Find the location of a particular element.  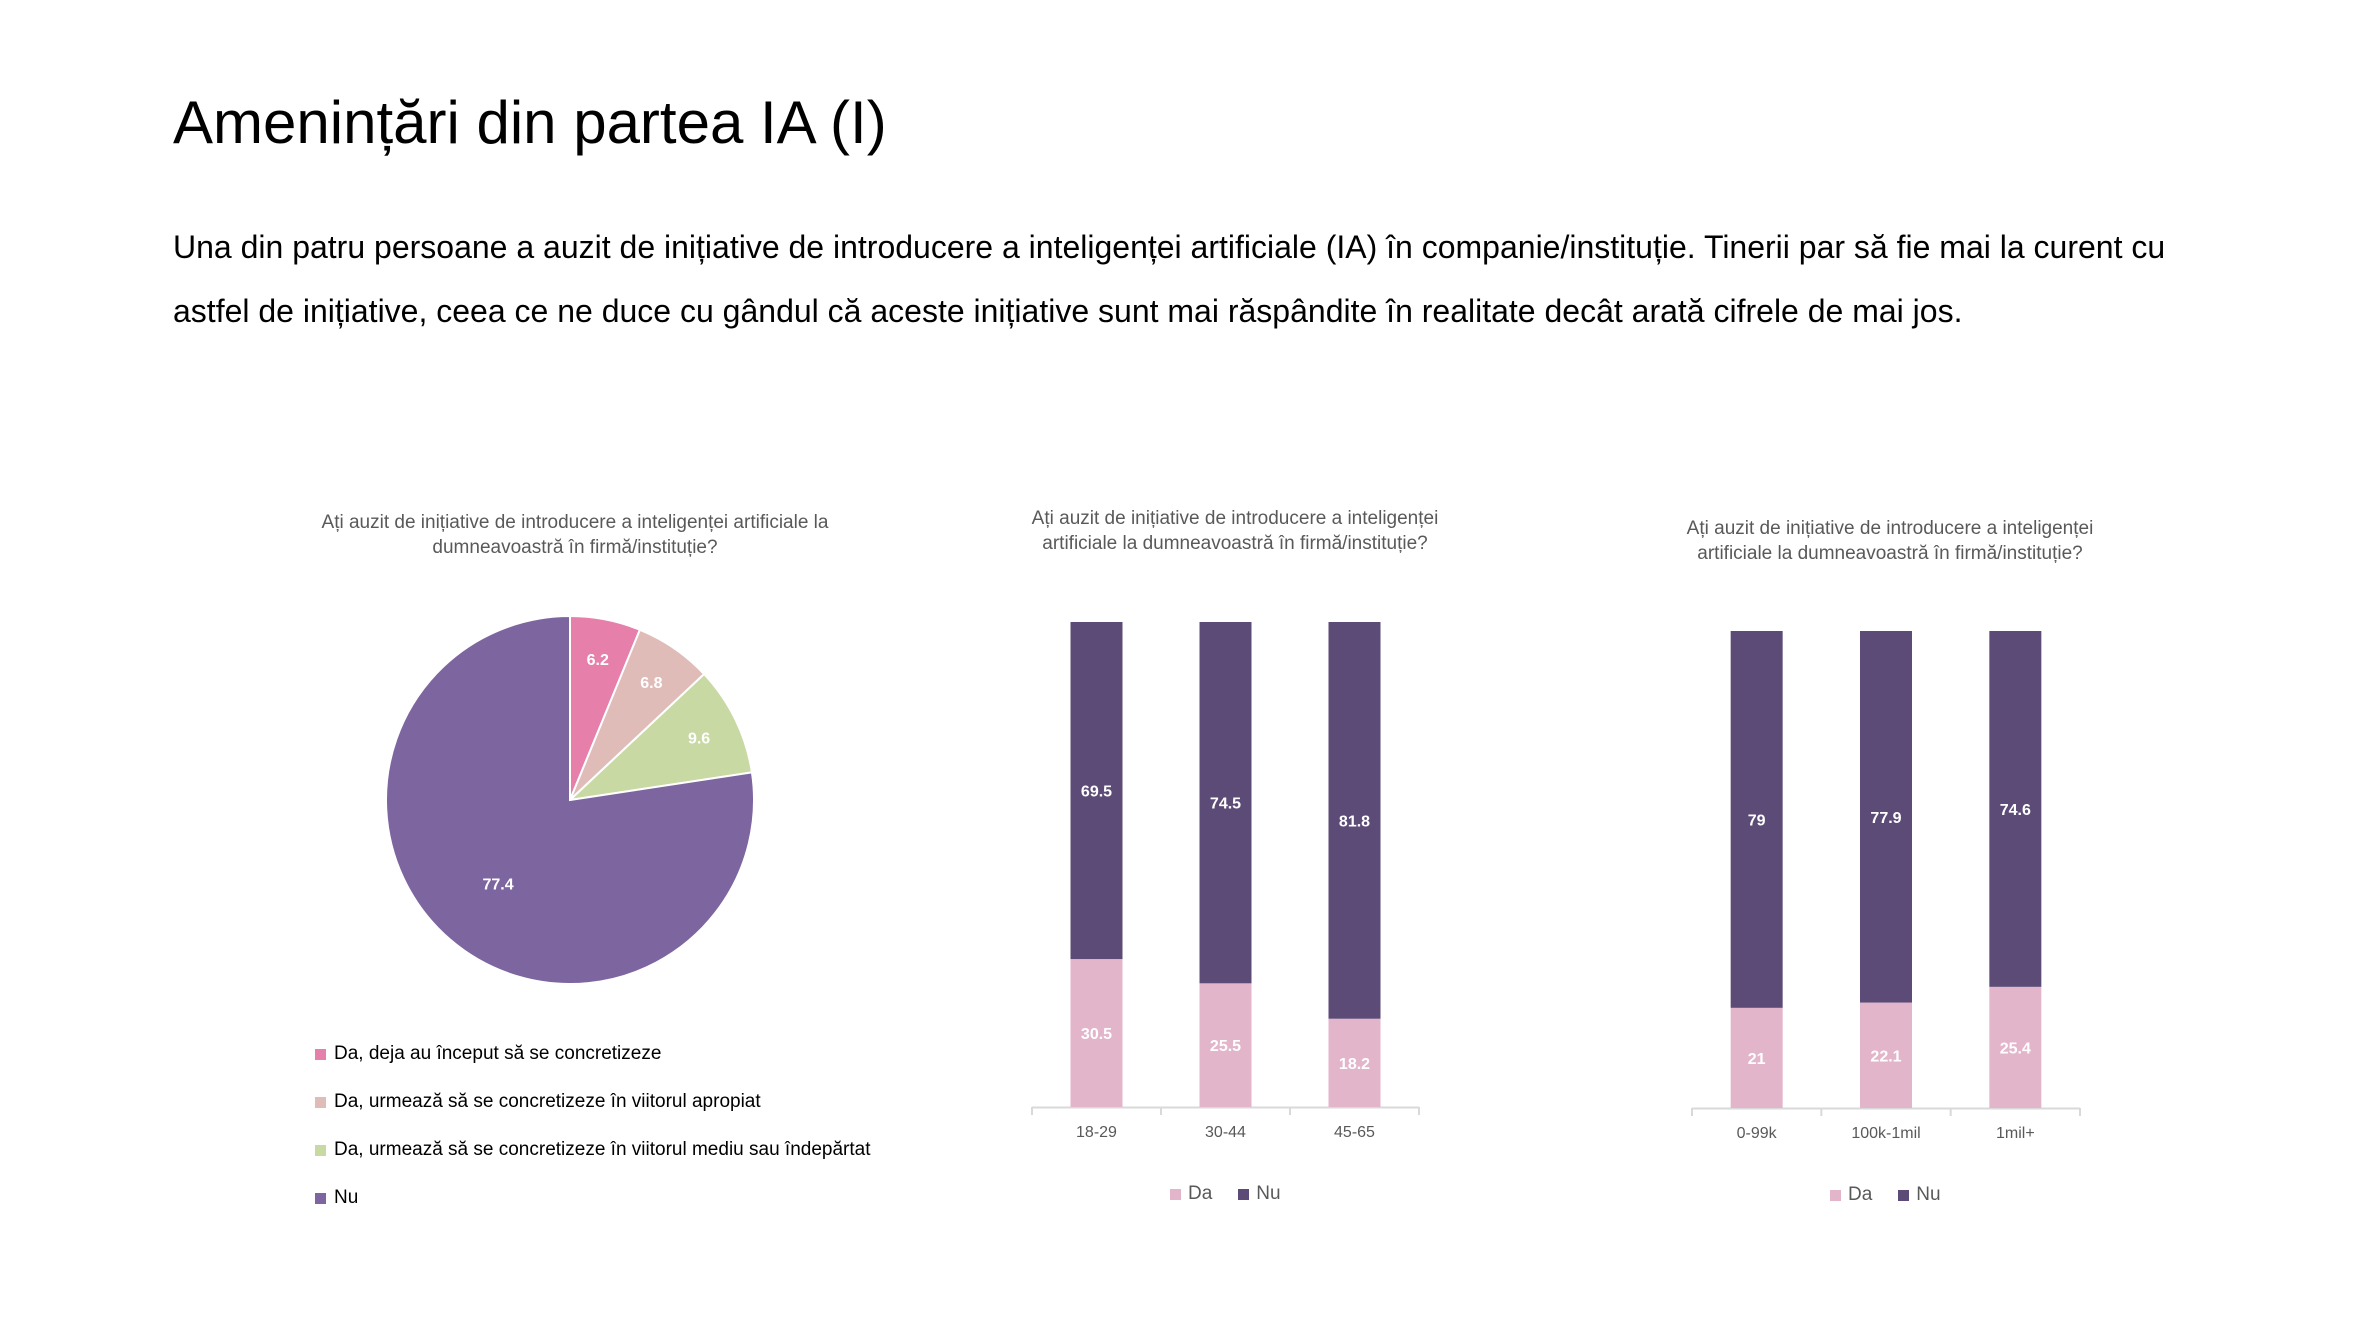

bar-data-label: 74.6 is located at coordinates (2015, 810).